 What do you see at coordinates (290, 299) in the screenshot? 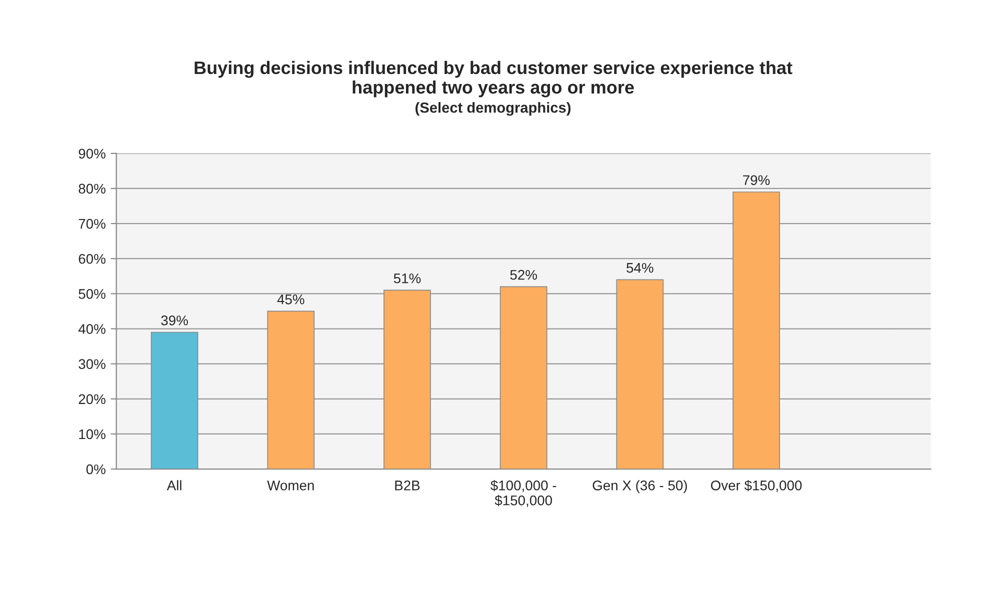
I see `data-label: 45%` at bounding box center [290, 299].